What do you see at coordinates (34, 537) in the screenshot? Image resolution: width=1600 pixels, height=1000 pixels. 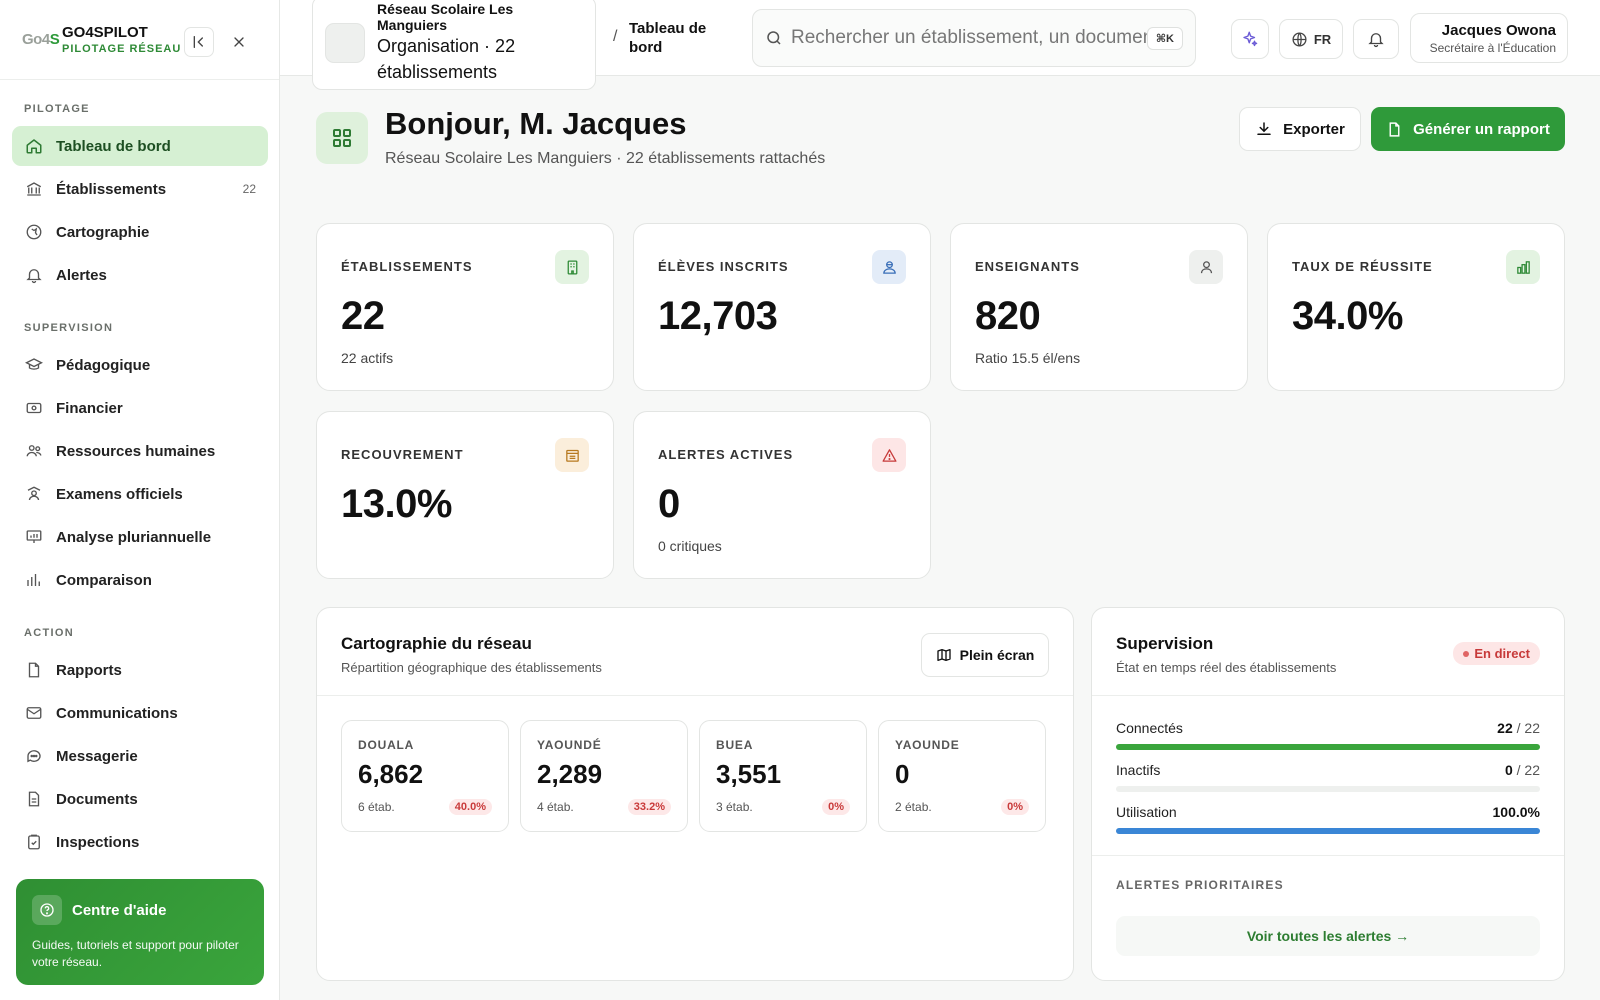 I see `presentation-chart-icon` at bounding box center [34, 537].